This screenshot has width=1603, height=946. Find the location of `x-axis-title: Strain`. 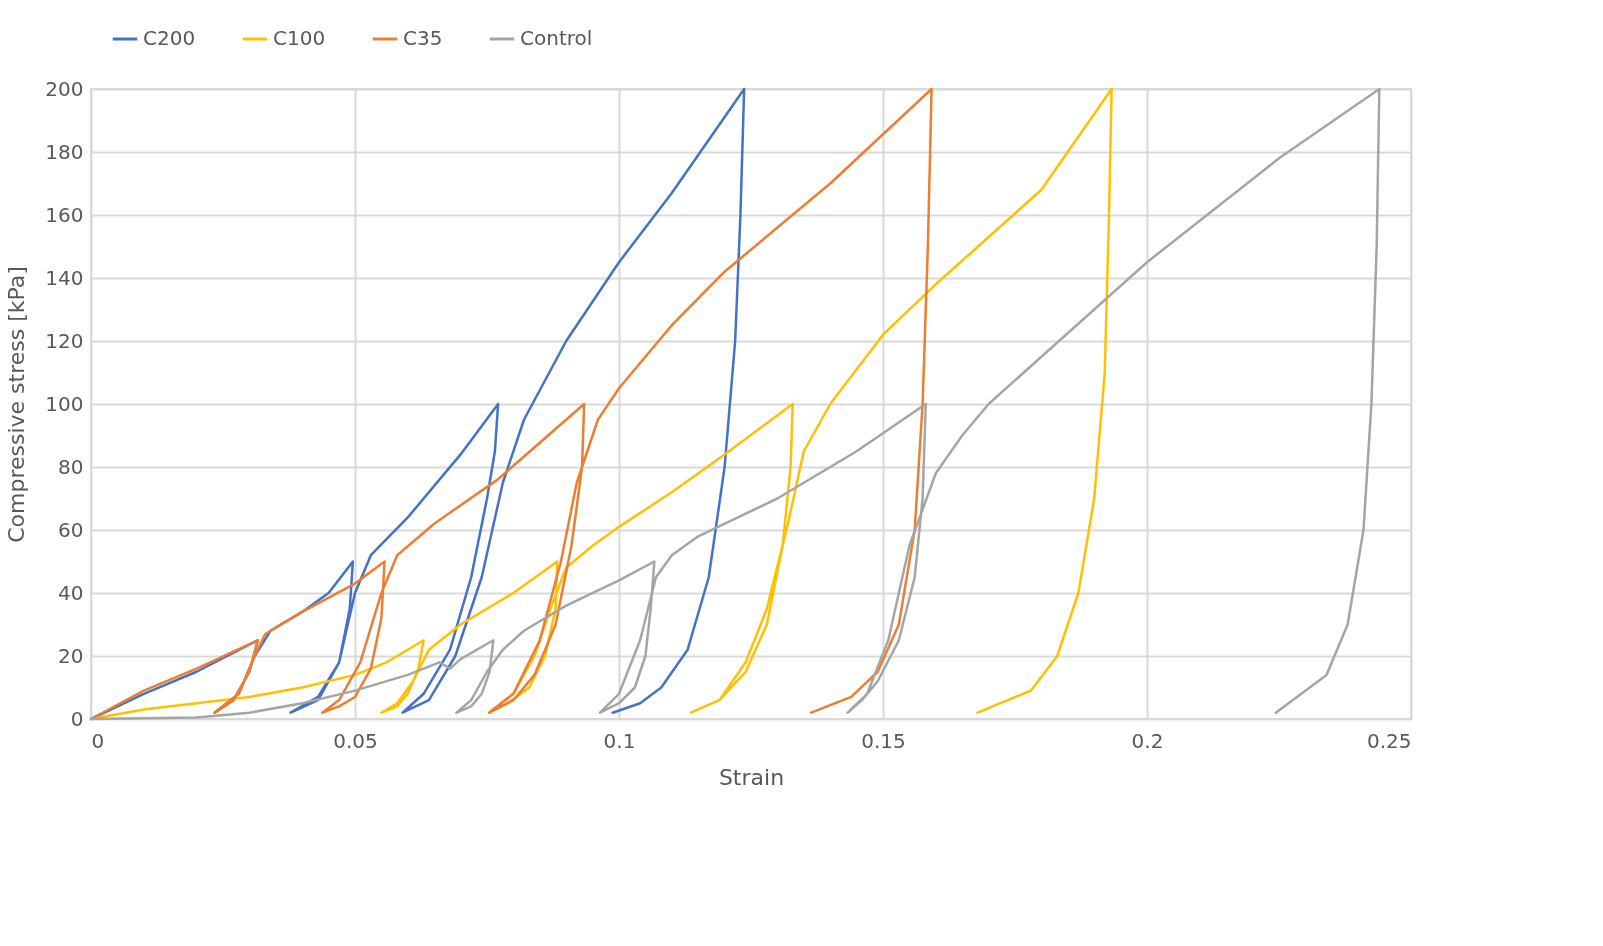

x-axis-title: Strain is located at coordinates (751, 777).